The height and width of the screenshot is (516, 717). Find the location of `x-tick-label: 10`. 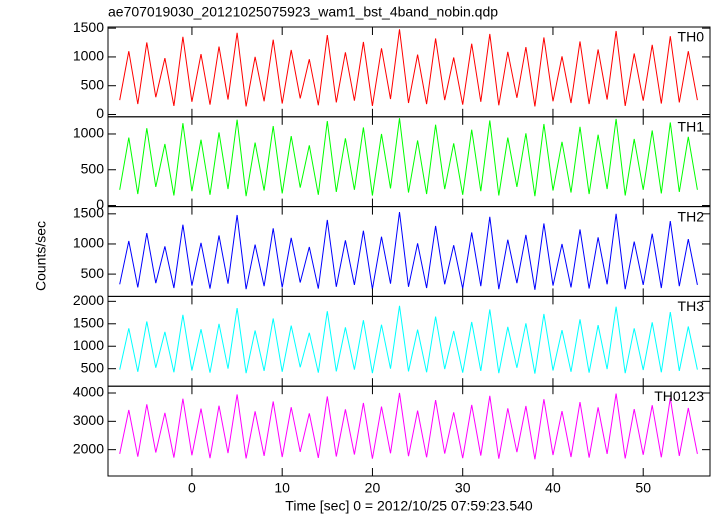

x-tick-label: 10 is located at coordinates (282, 488).